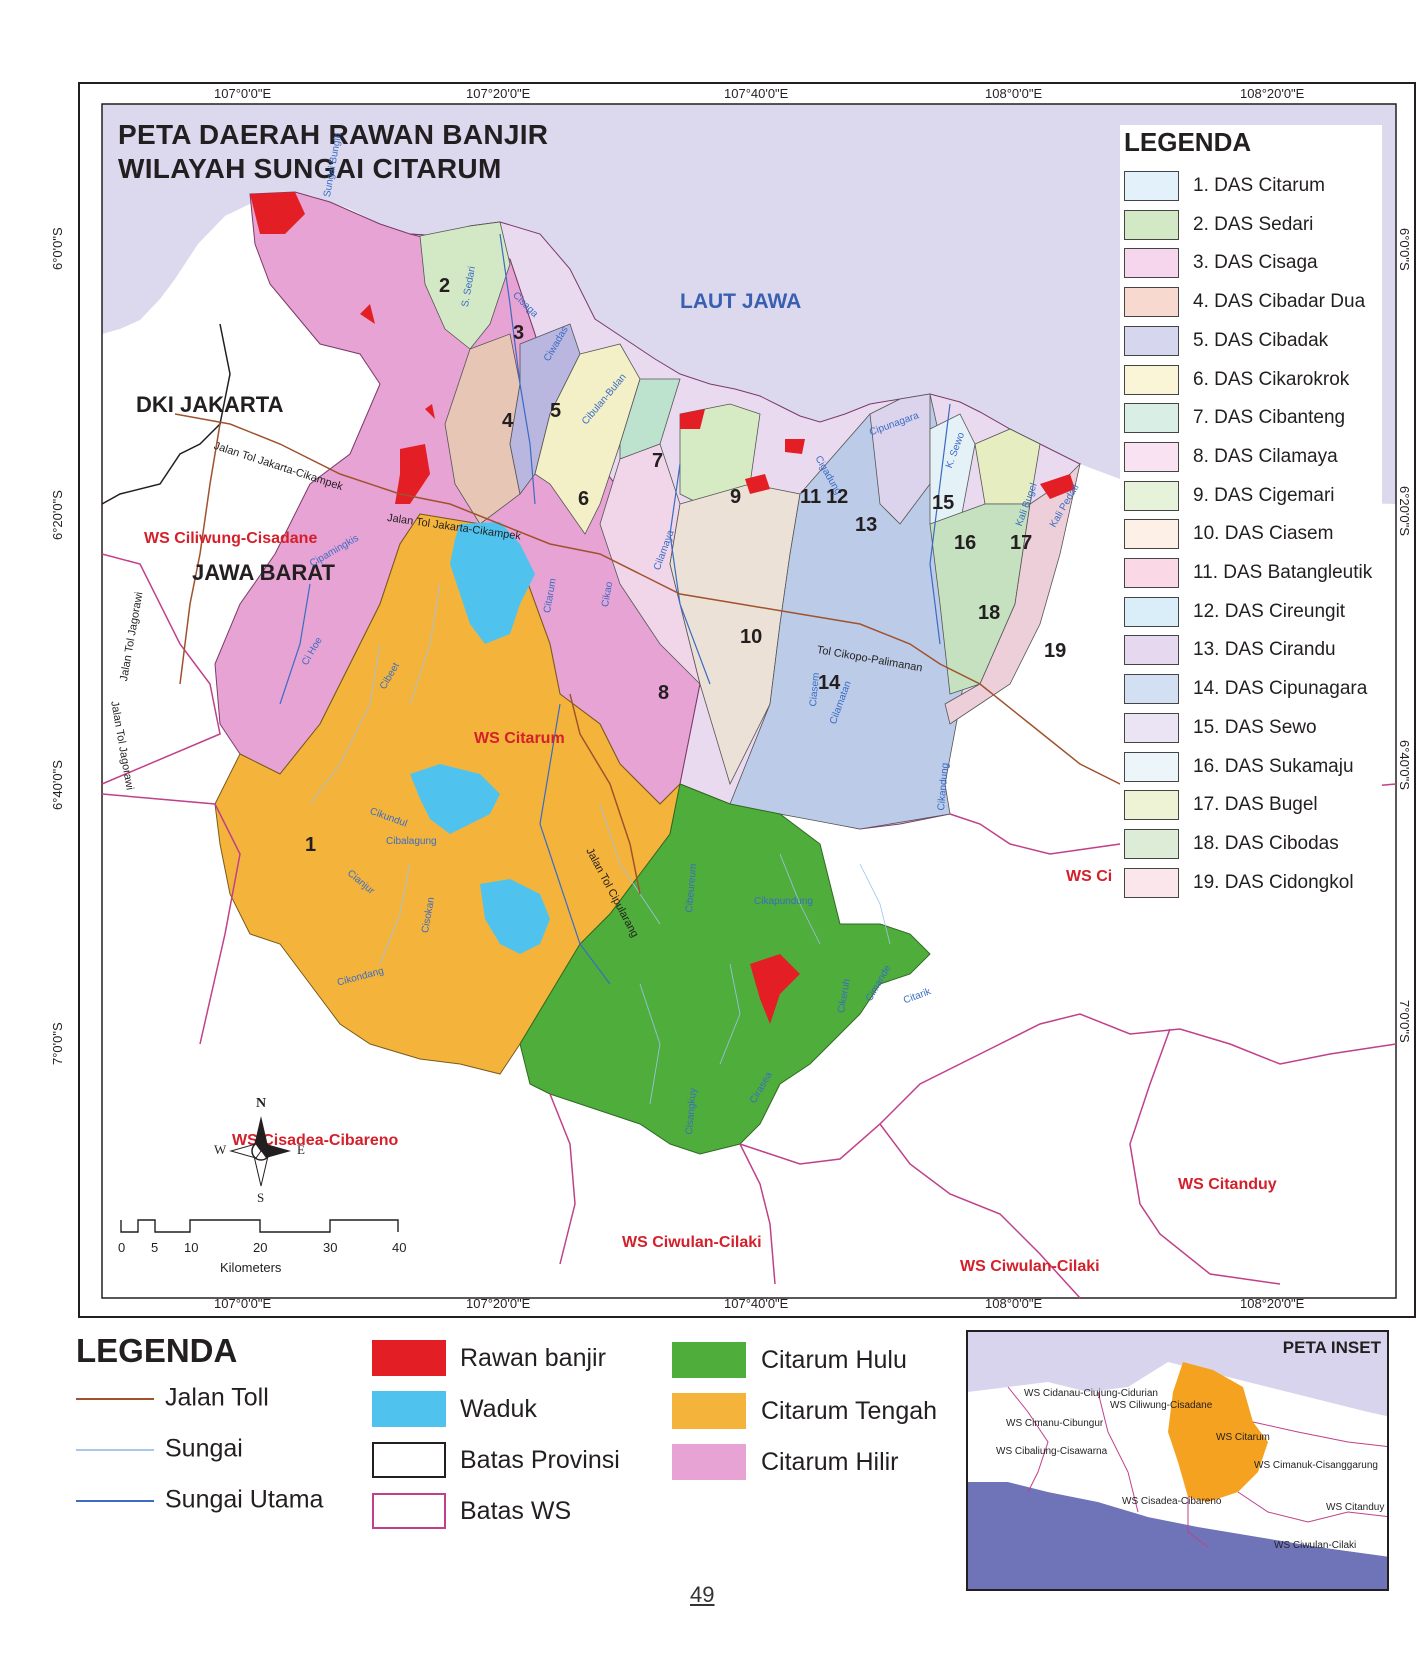 Image resolution: width=1416 pixels, height=1653 pixels. Describe the element at coordinates (1280, 689) in the screenshot. I see `das-legend-label: 14. DAS Cipunagara` at that location.